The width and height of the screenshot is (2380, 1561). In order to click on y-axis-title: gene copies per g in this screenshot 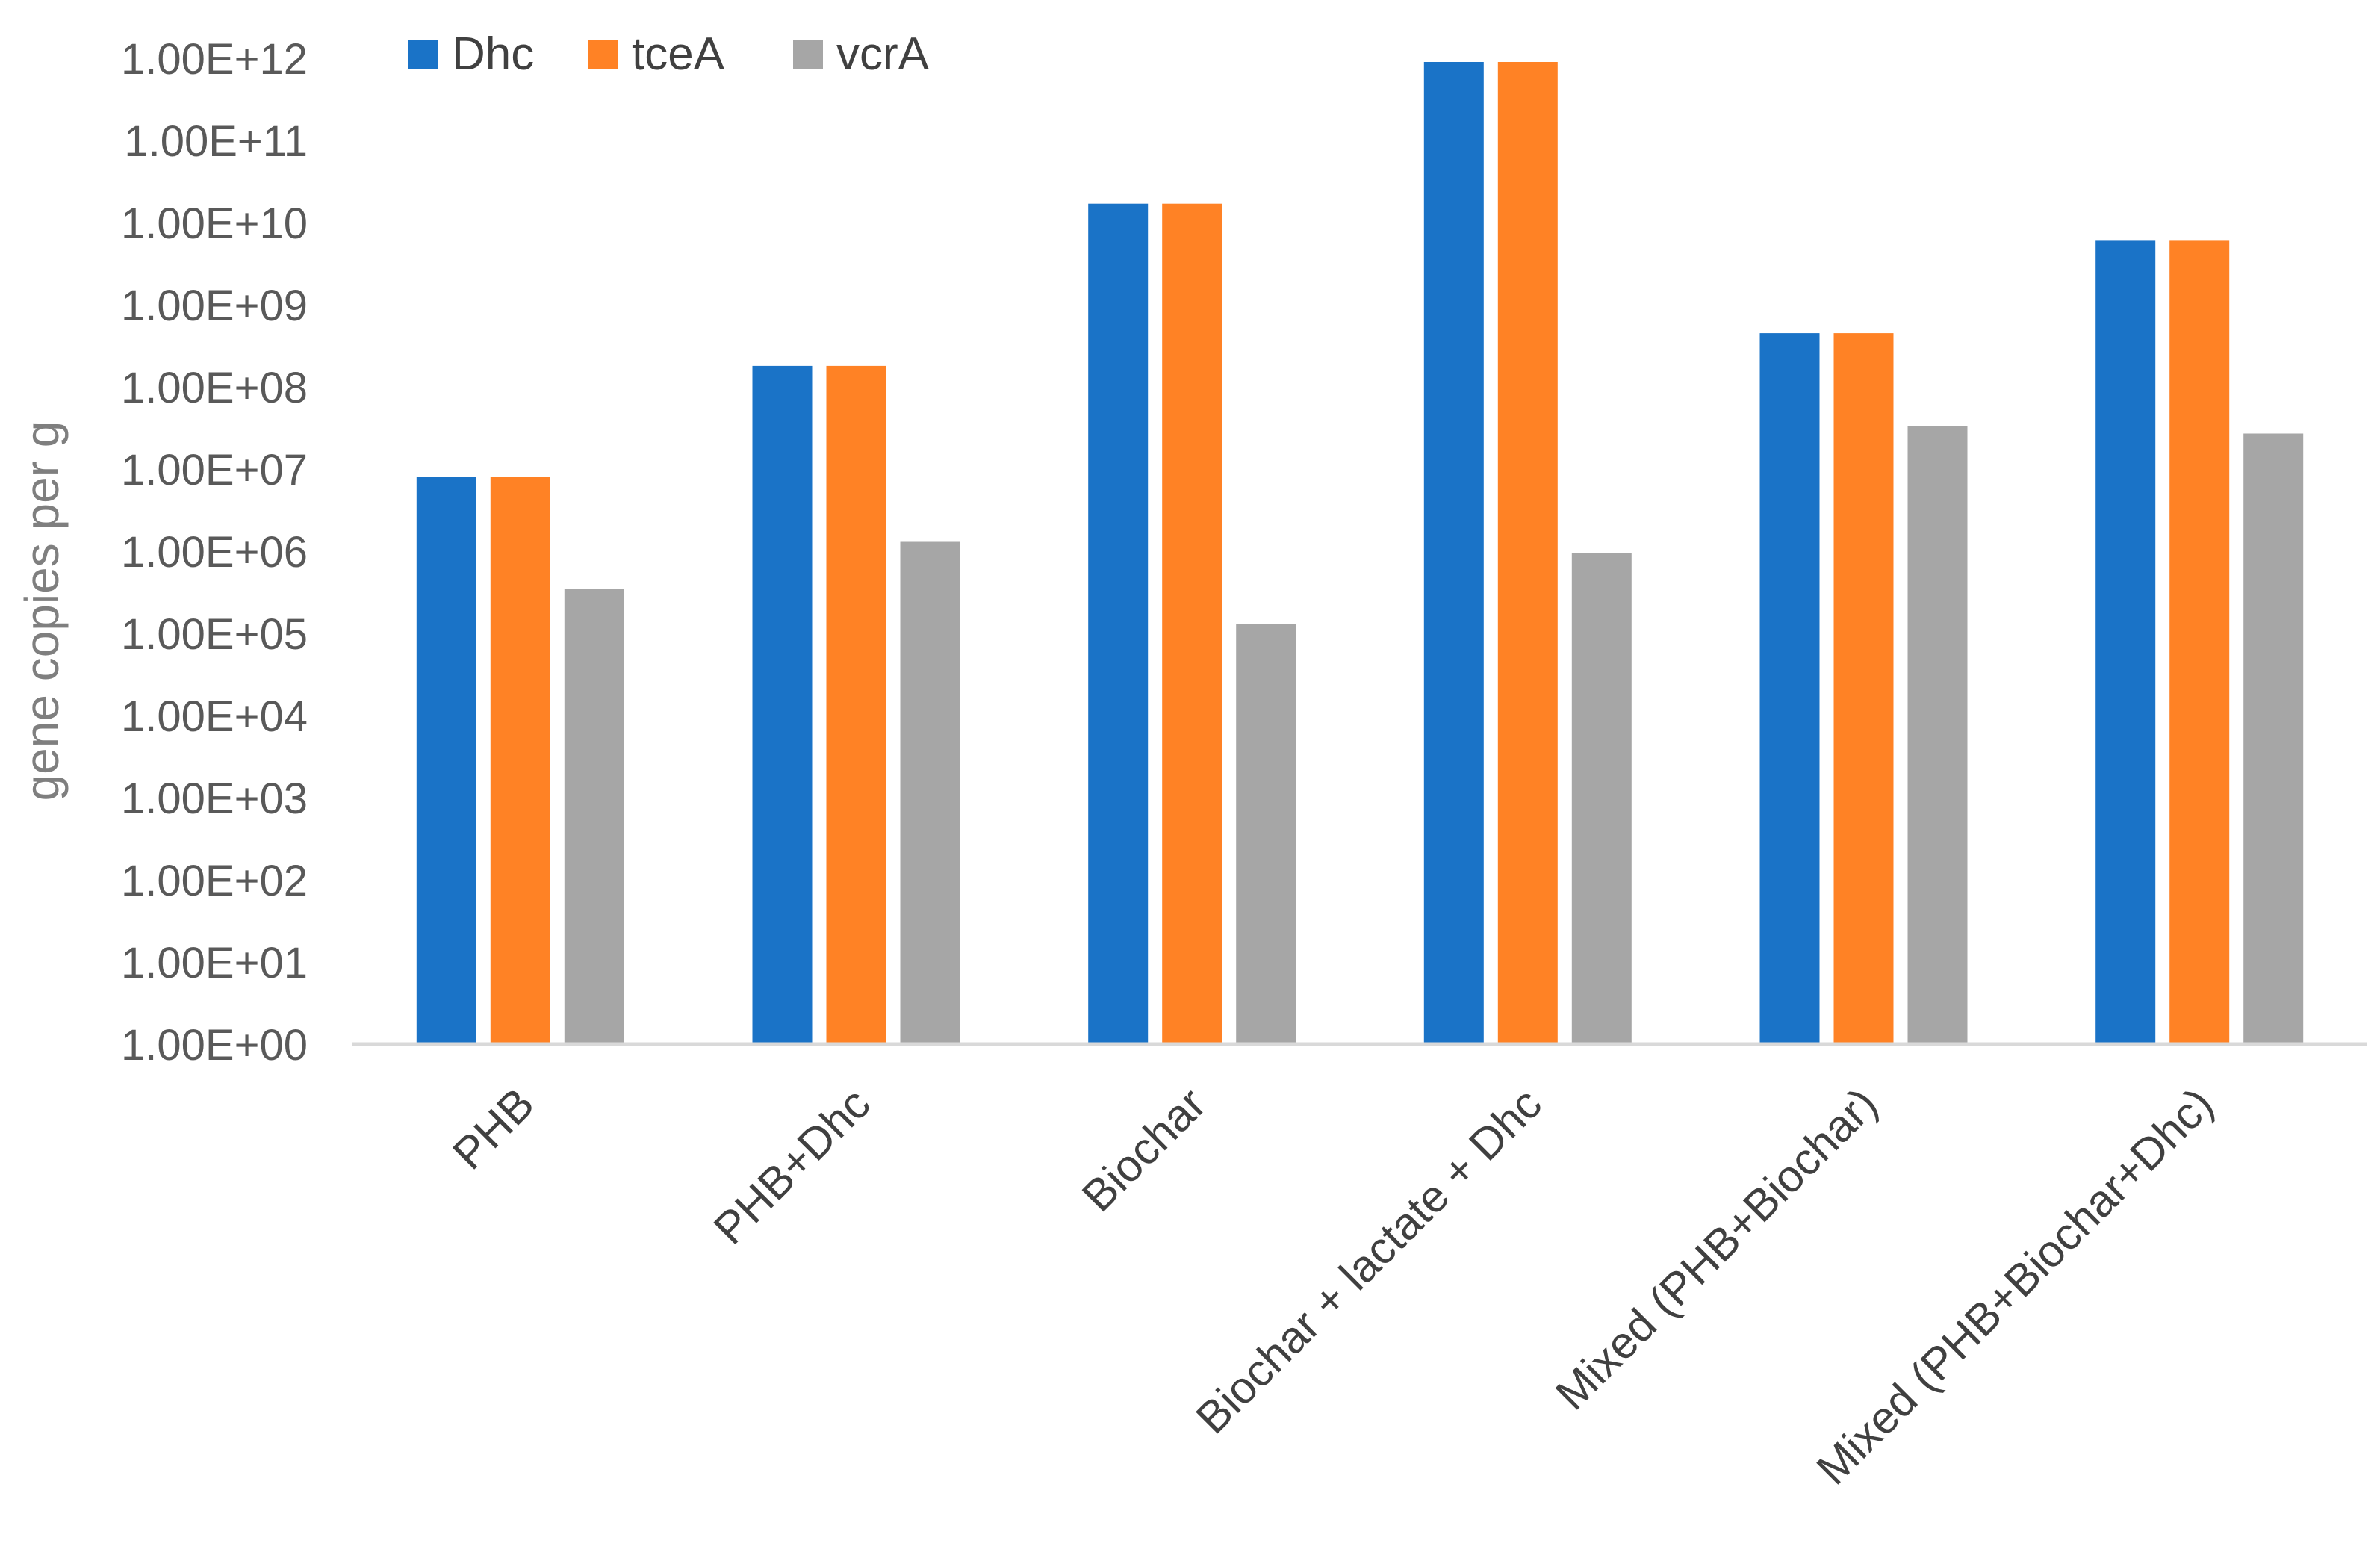, I will do `click(42, 611)`.